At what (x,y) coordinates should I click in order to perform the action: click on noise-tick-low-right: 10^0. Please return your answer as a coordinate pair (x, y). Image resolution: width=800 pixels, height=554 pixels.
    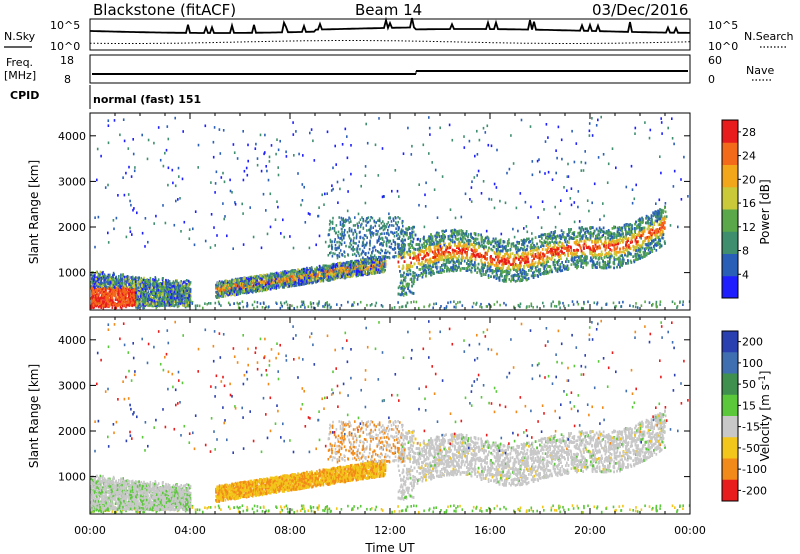
    Looking at the image, I should click on (723, 46).